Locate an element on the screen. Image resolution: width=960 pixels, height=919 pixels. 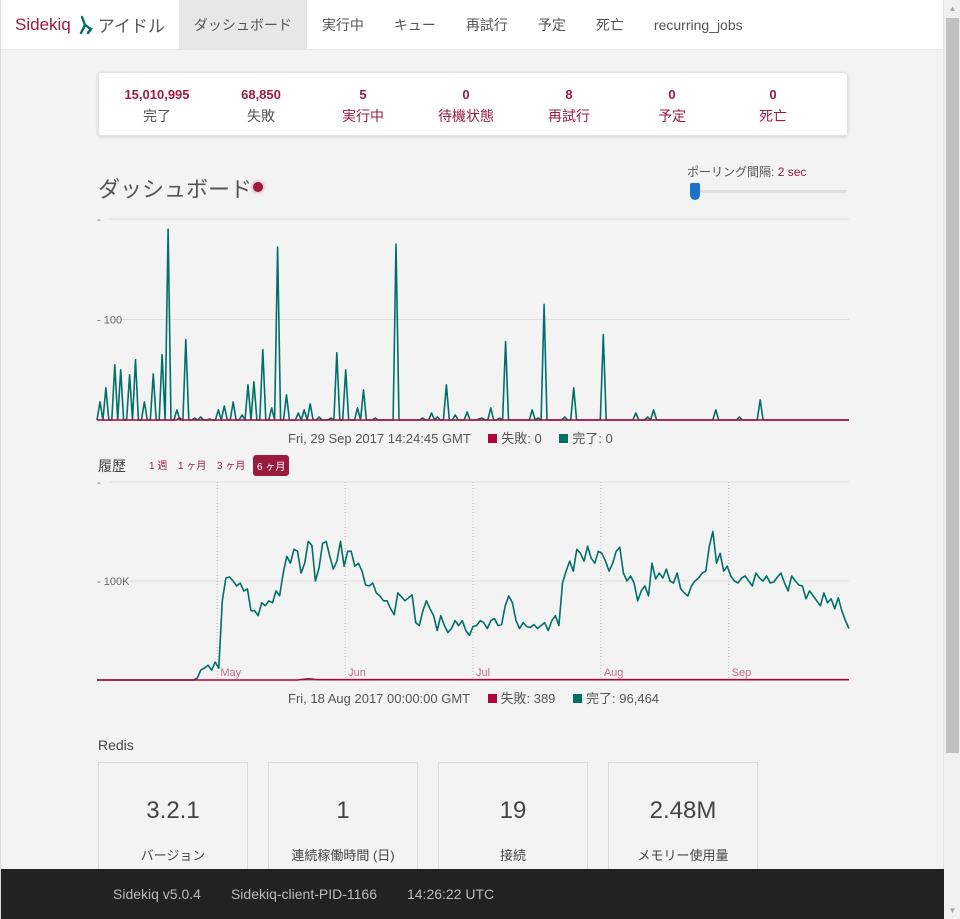
x-tick-label: Jun is located at coordinates (357, 673).